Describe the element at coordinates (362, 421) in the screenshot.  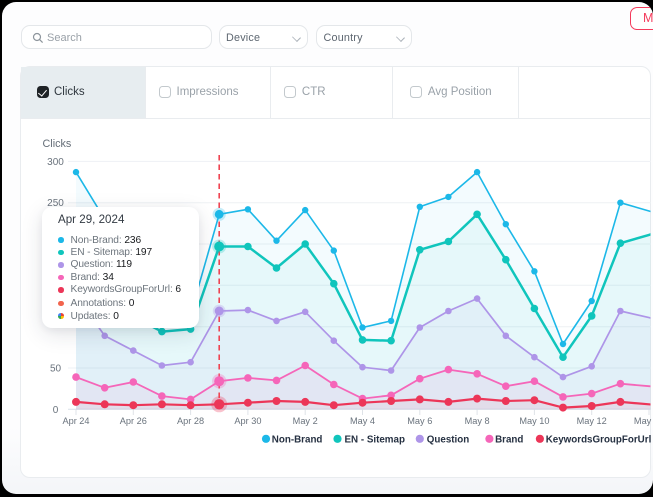
I see `svg-text: May 4` at that location.